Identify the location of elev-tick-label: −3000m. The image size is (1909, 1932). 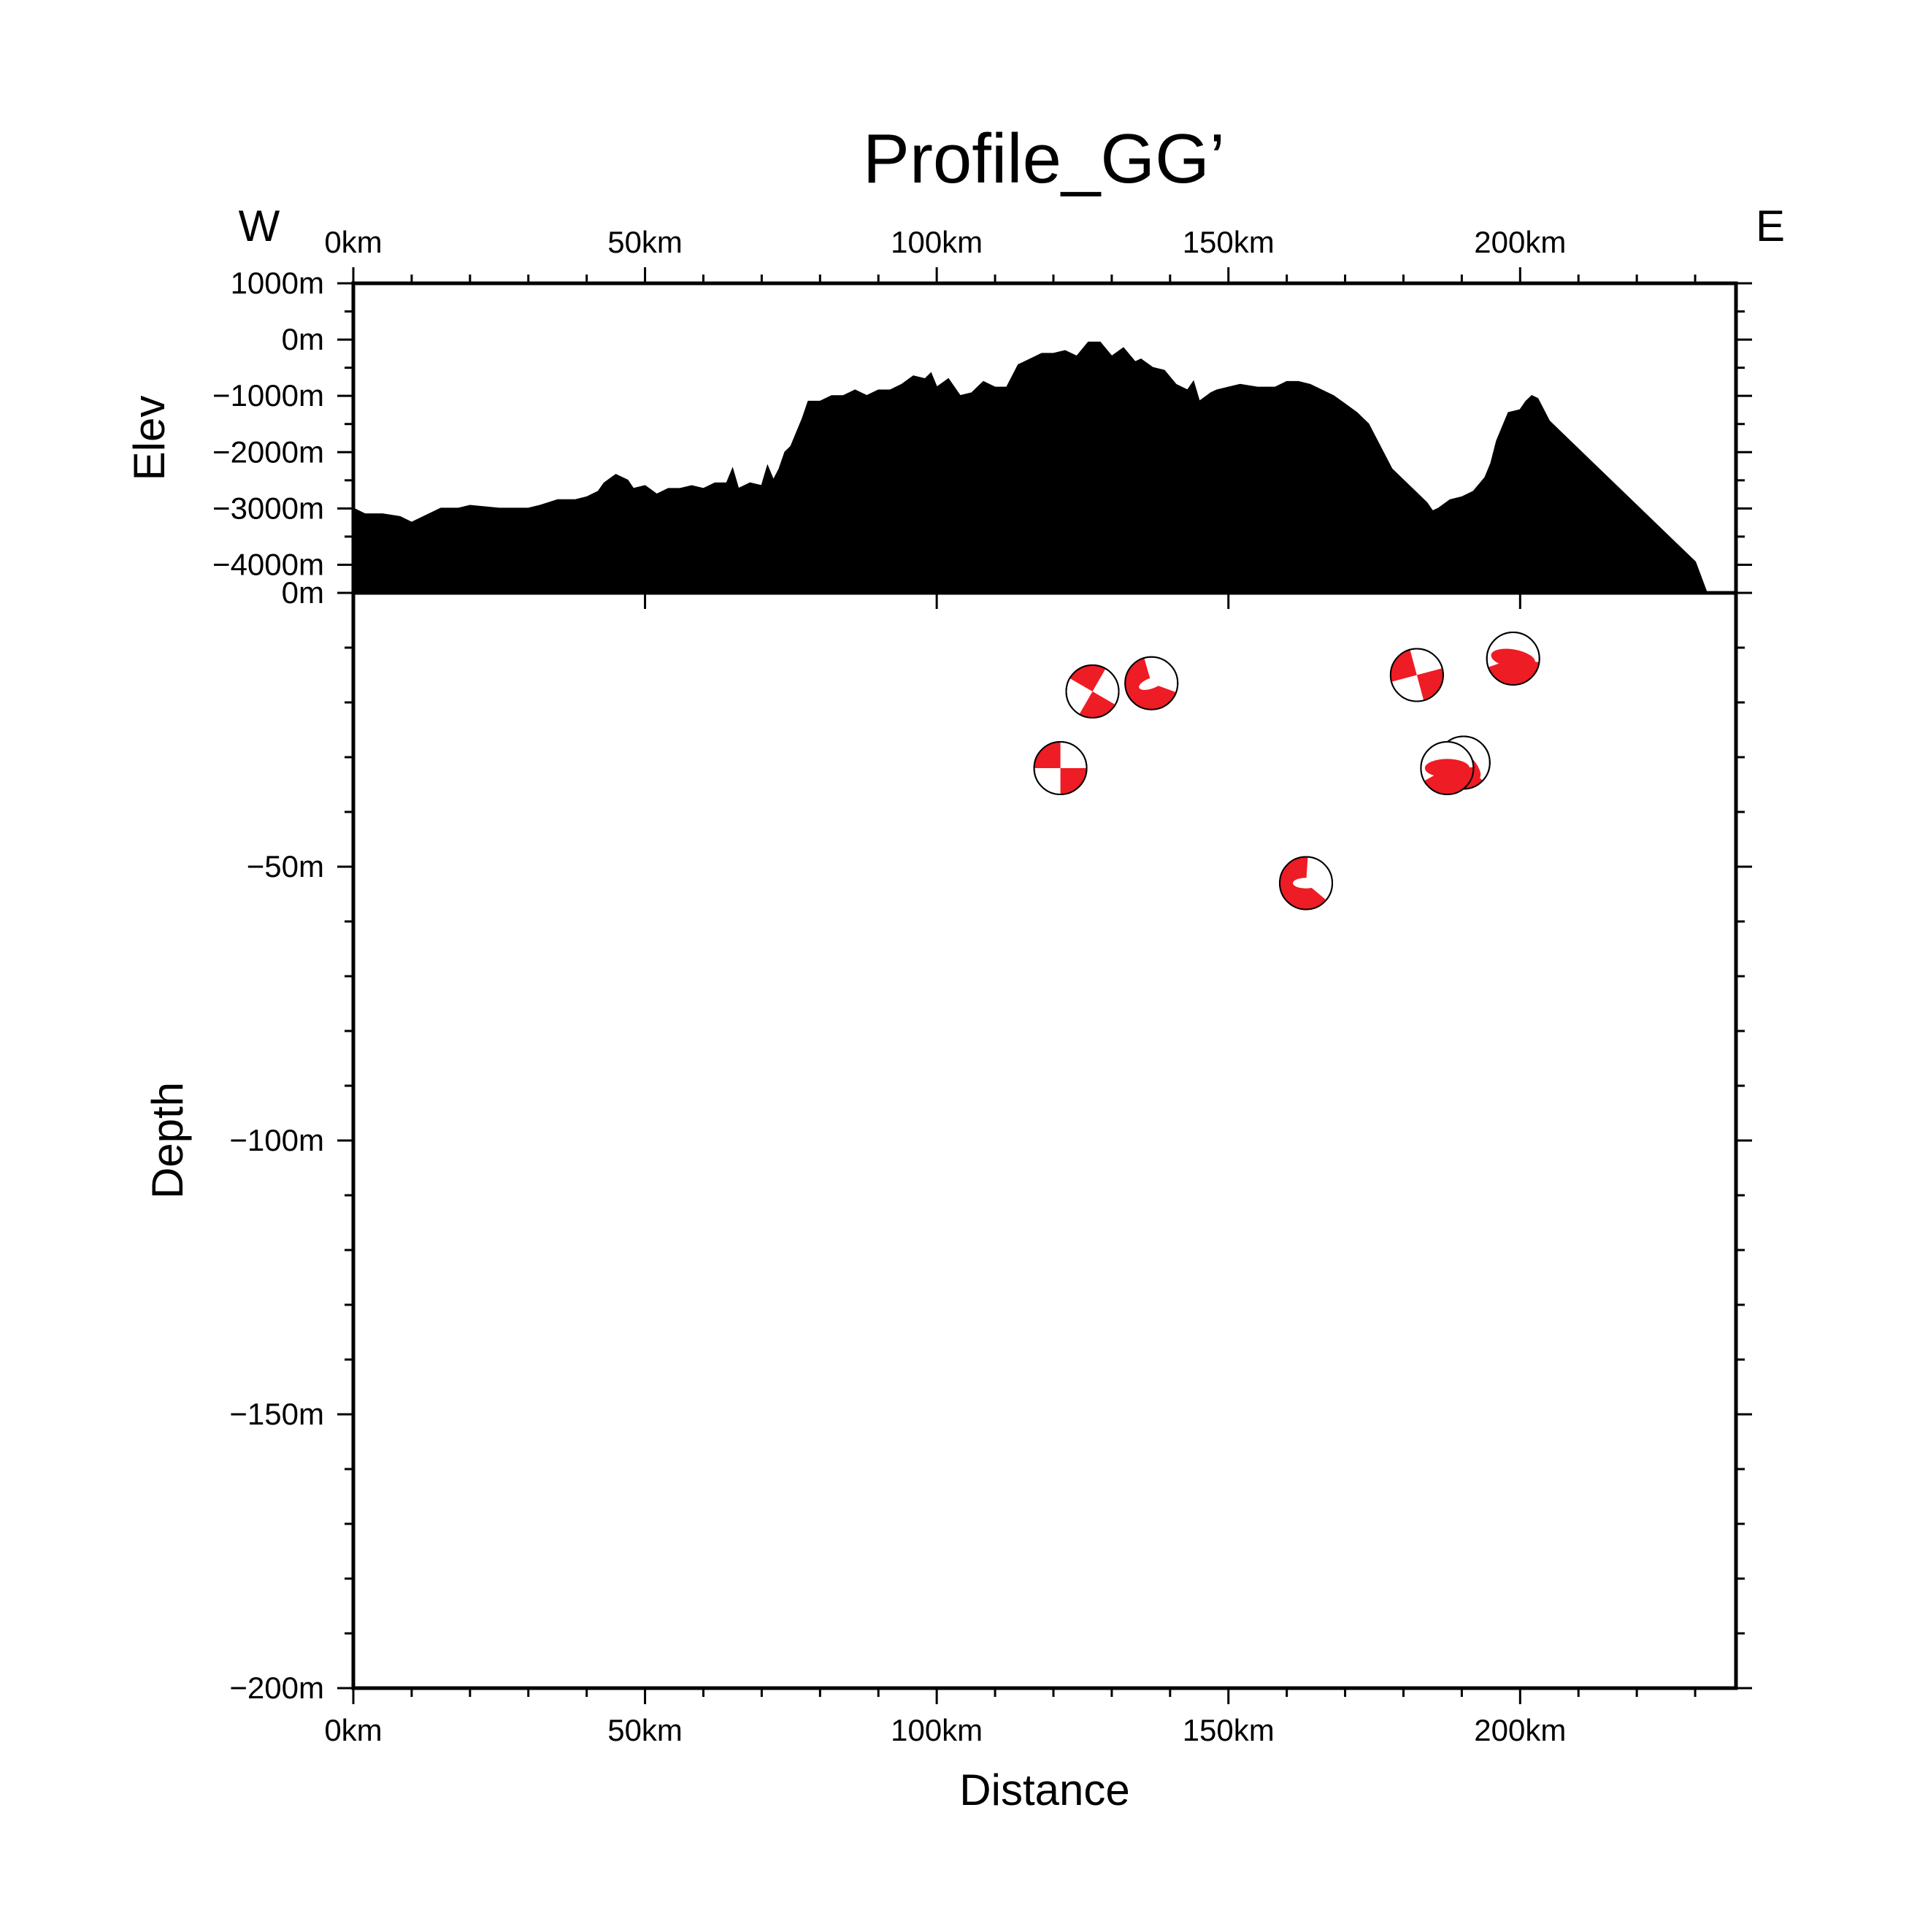
(268, 508).